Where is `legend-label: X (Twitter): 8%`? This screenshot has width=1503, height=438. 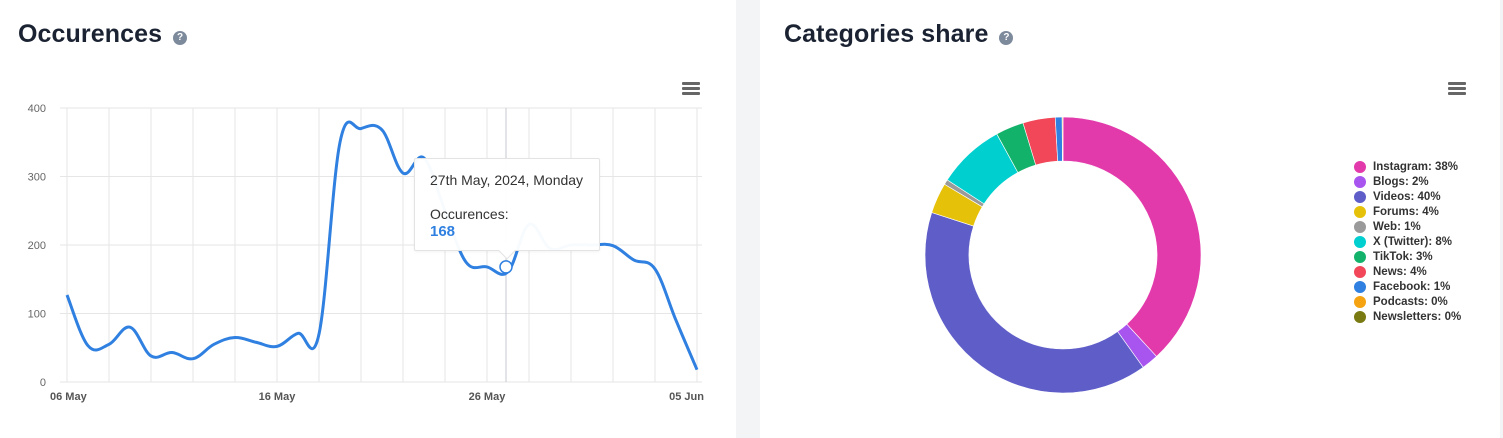
legend-label: X (Twitter): 8% is located at coordinates (1413, 241).